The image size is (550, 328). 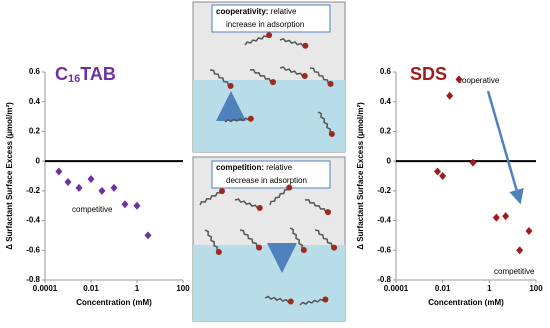 I want to click on annotation-arrow, so click(x=505, y=147).